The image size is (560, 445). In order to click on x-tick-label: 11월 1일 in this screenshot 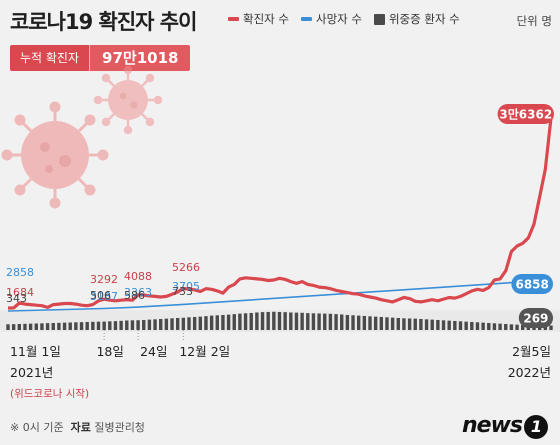, I will do `click(35, 351)`.